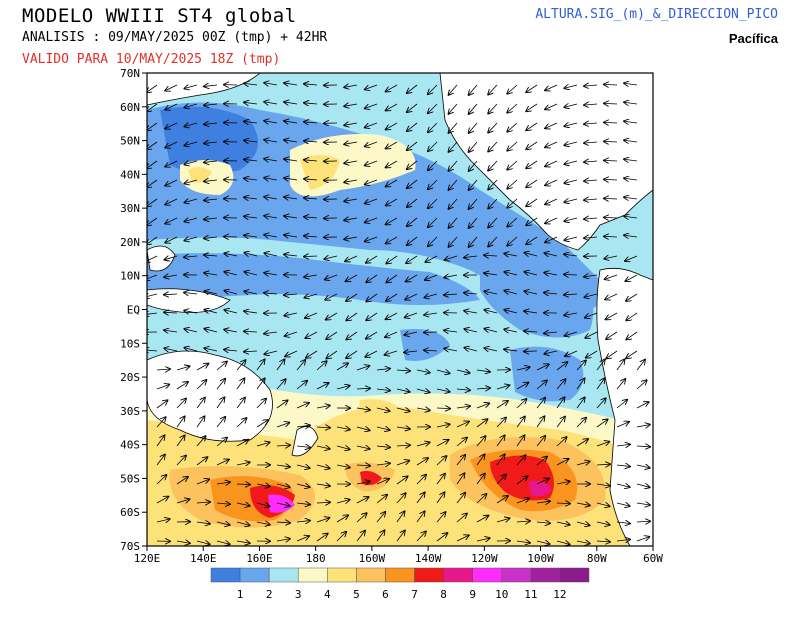 The width and height of the screenshot is (800, 618). What do you see at coordinates (540, 489) in the screenshot?
I see `zone-9m-se` at bounding box center [540, 489].